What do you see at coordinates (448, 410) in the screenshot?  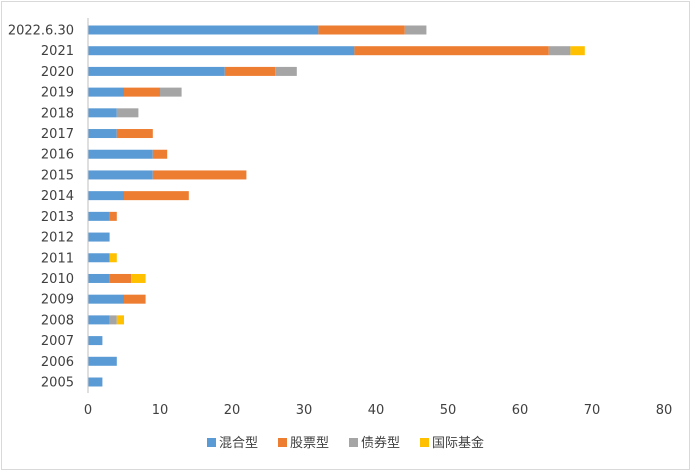 I see `x-tick-label: 50` at bounding box center [448, 410].